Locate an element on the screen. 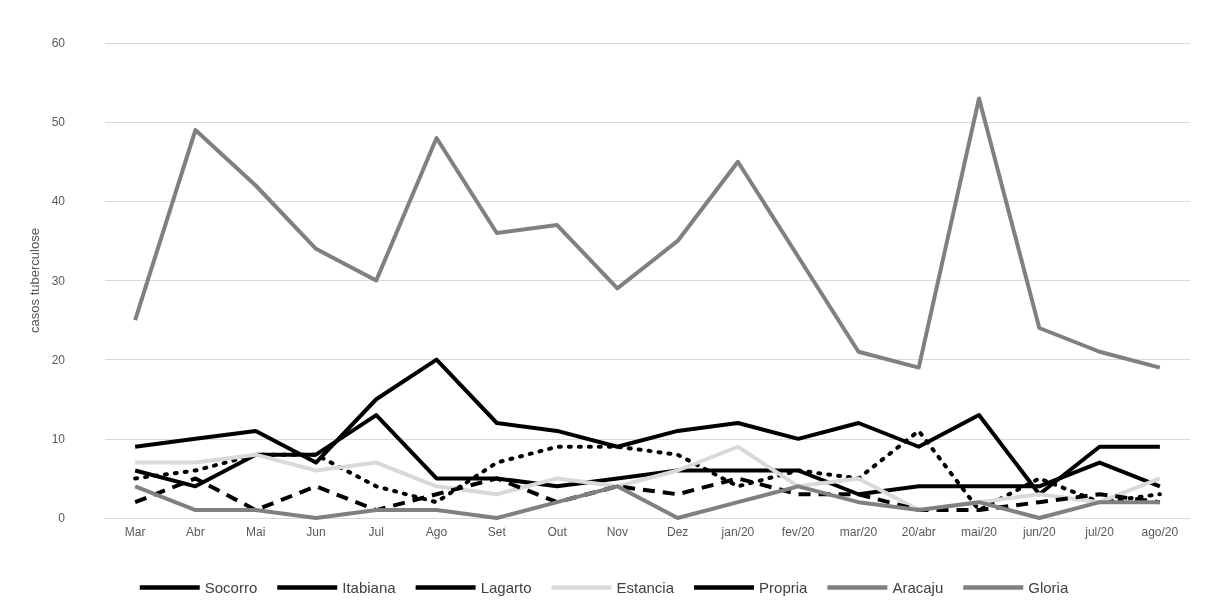 Image resolution: width=1208 pixels, height=616 pixels. x-tick-label: ago/20 is located at coordinates (1160, 532).